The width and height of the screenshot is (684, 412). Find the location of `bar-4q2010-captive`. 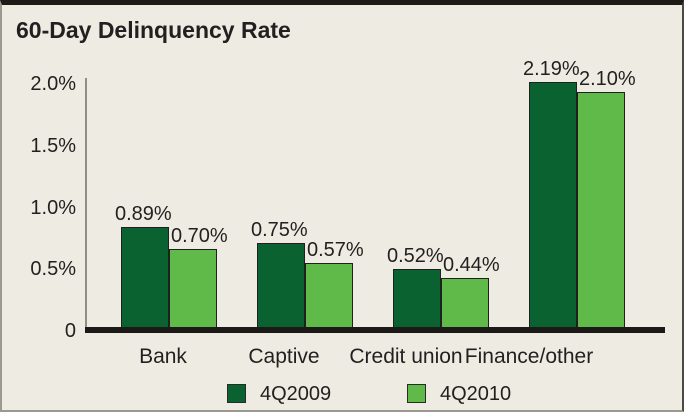

bar-4q2010-captive is located at coordinates (329, 295).